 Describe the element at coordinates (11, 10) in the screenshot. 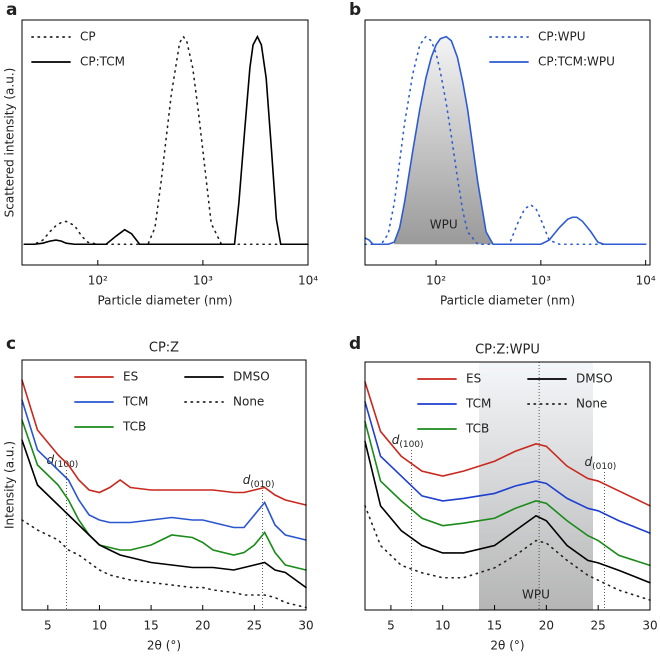

I see `panel-letter: a` at that location.